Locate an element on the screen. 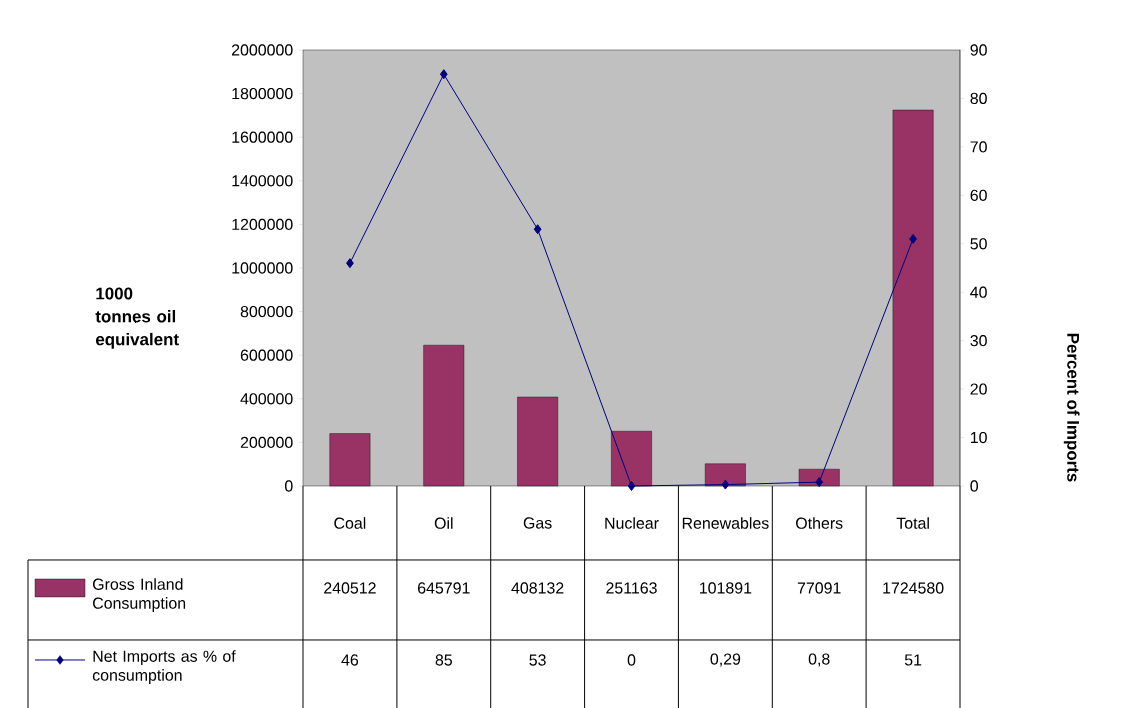  y-tick-label: 2000000 is located at coordinates (262, 50).